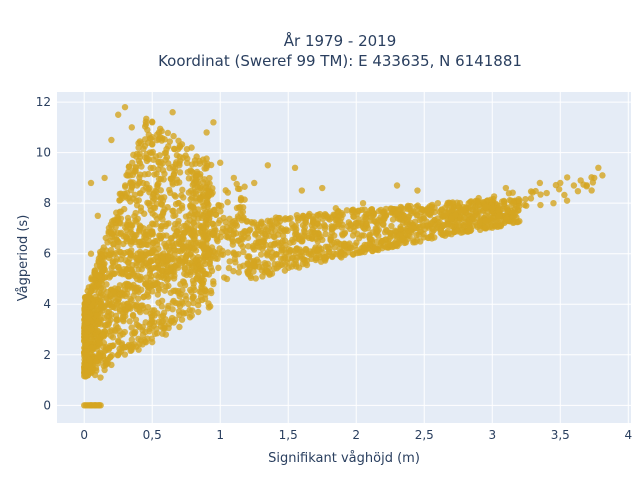 This screenshot has height=484, width=640. What do you see at coordinates (220, 435) in the screenshot?
I see `x-tick-label: 1` at bounding box center [220, 435].